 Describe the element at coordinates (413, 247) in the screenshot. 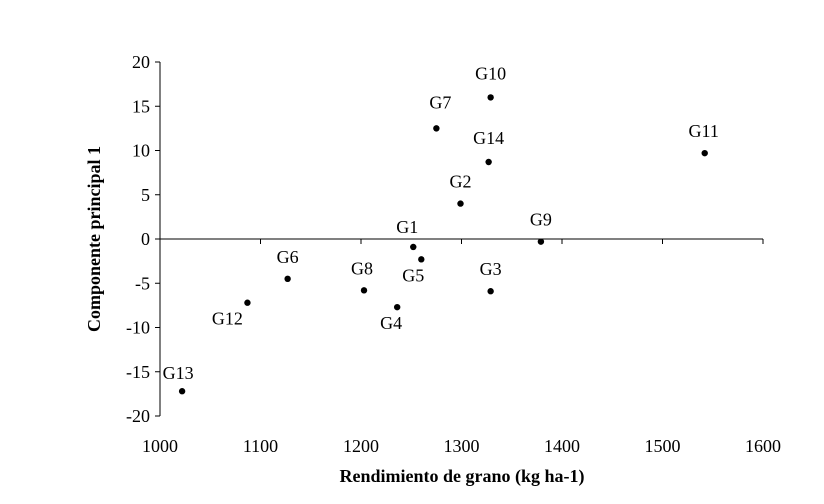

I see `data-point-g1` at that location.